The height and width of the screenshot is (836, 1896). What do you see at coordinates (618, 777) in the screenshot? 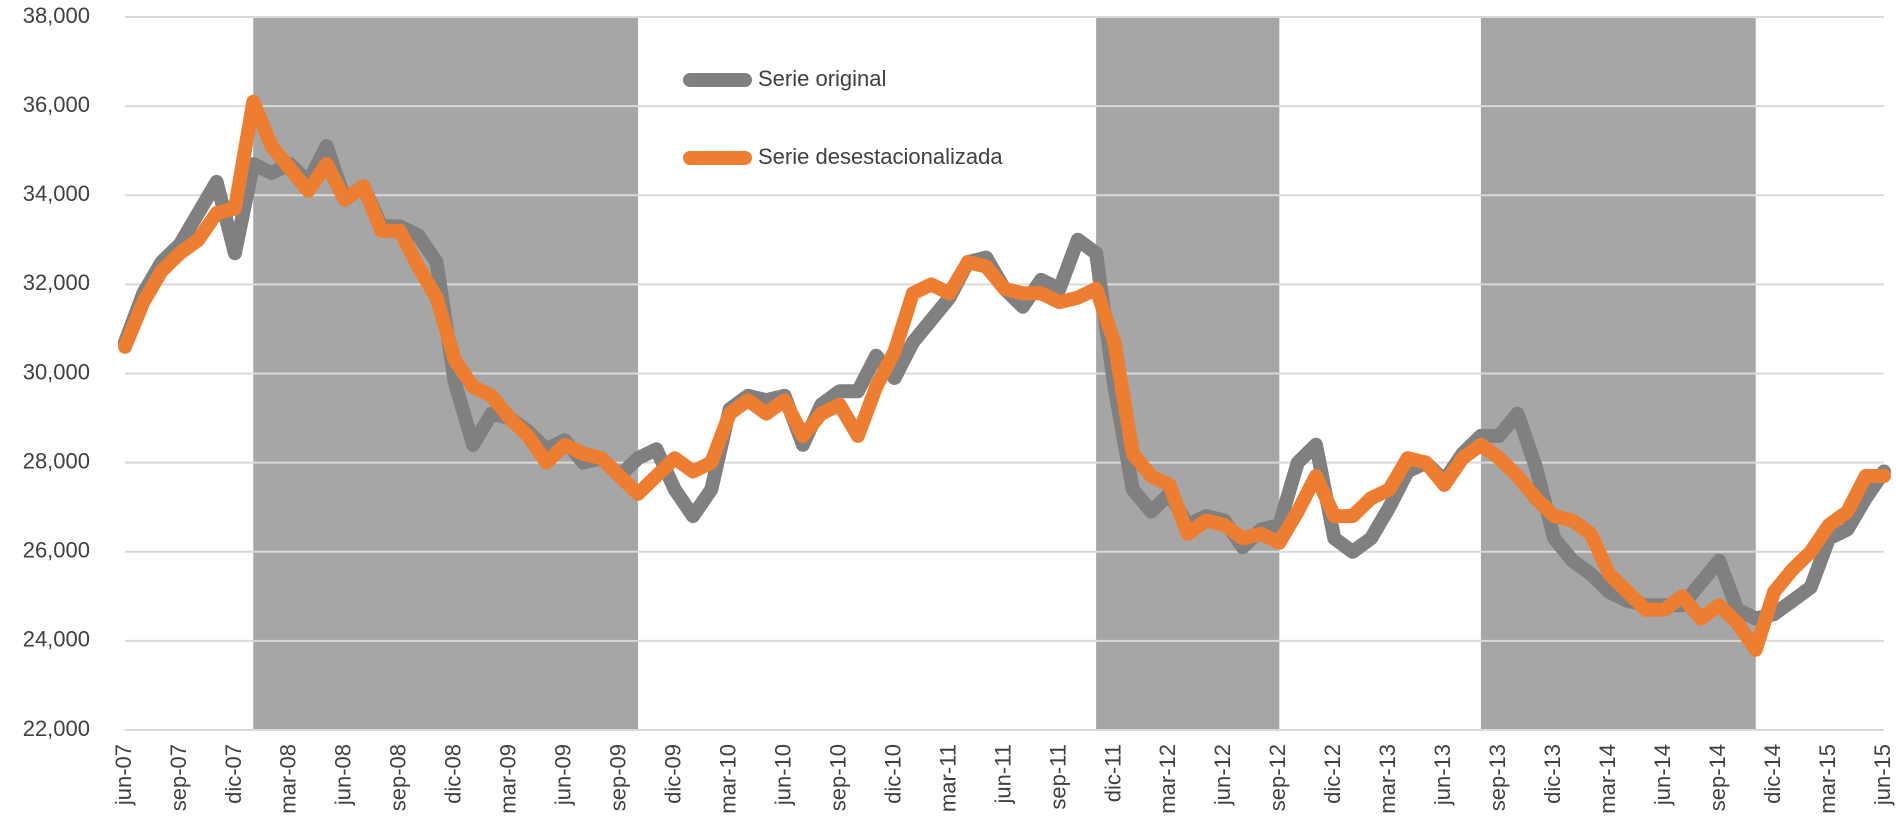
I see `x-tick-label: sep-09` at bounding box center [618, 777].